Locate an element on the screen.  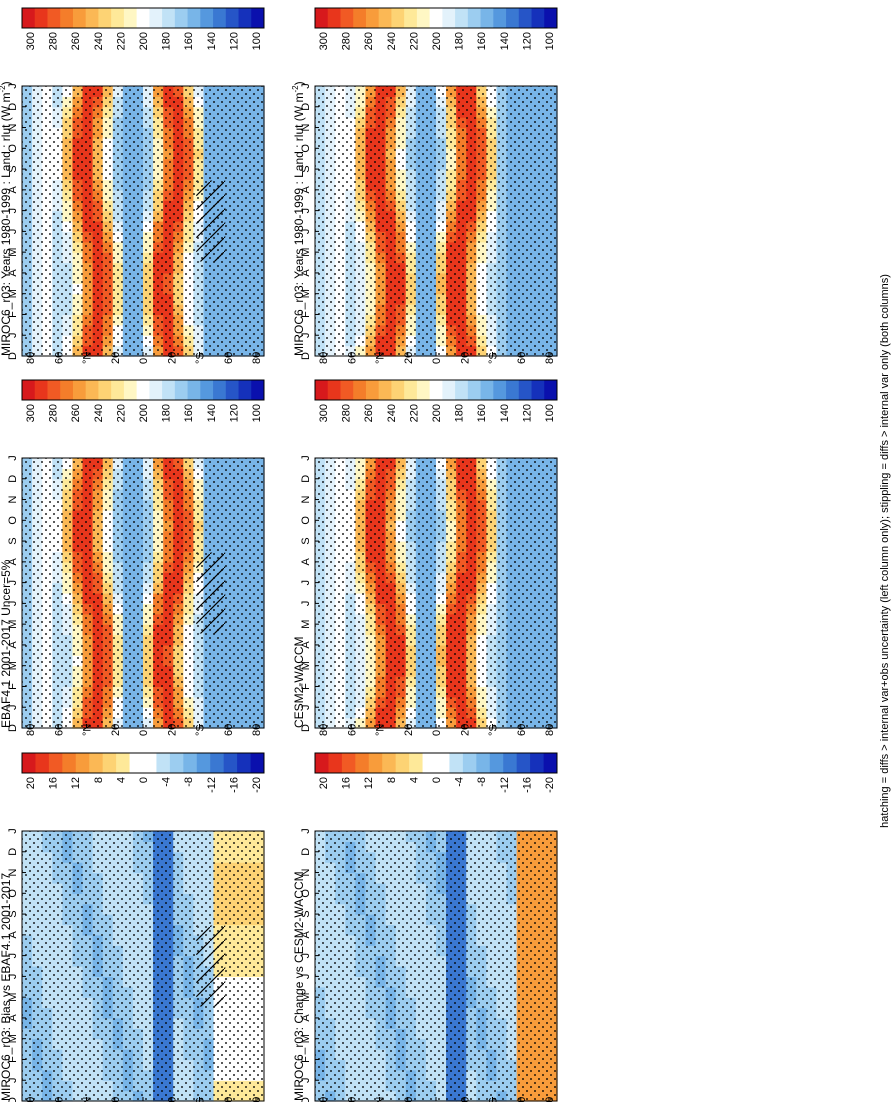
colorbar: 20 16 12 8 4 0 -4 -8 -12 -16 -20 is located at coordinates (143, 772).